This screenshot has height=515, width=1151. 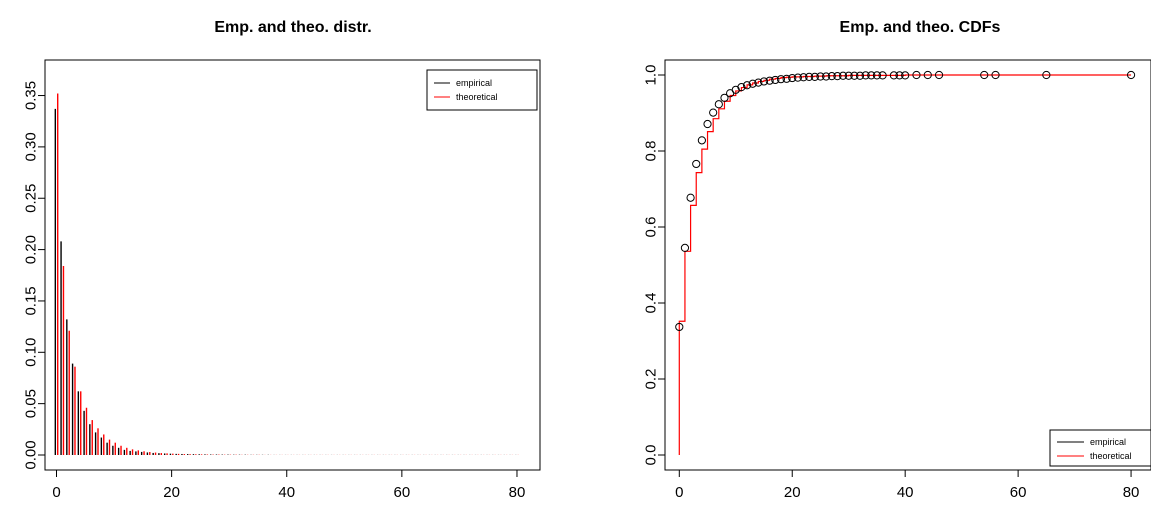 I want to click on y-tick-label: 0.10, so click(x=31, y=352).